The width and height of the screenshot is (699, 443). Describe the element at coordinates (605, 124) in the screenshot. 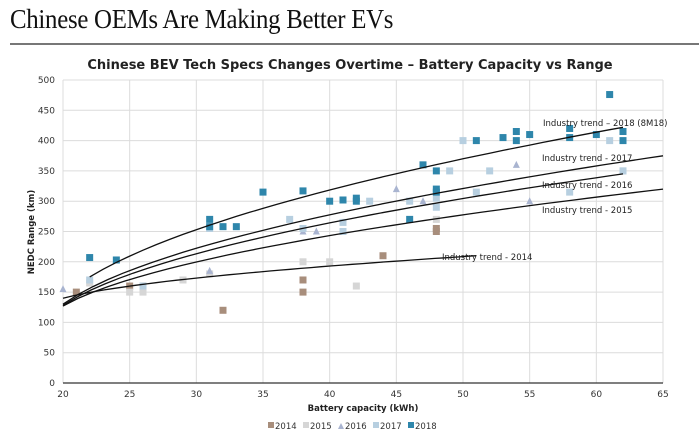

I see `trend-label: Industry trend – 2018 (8M18)` at that location.